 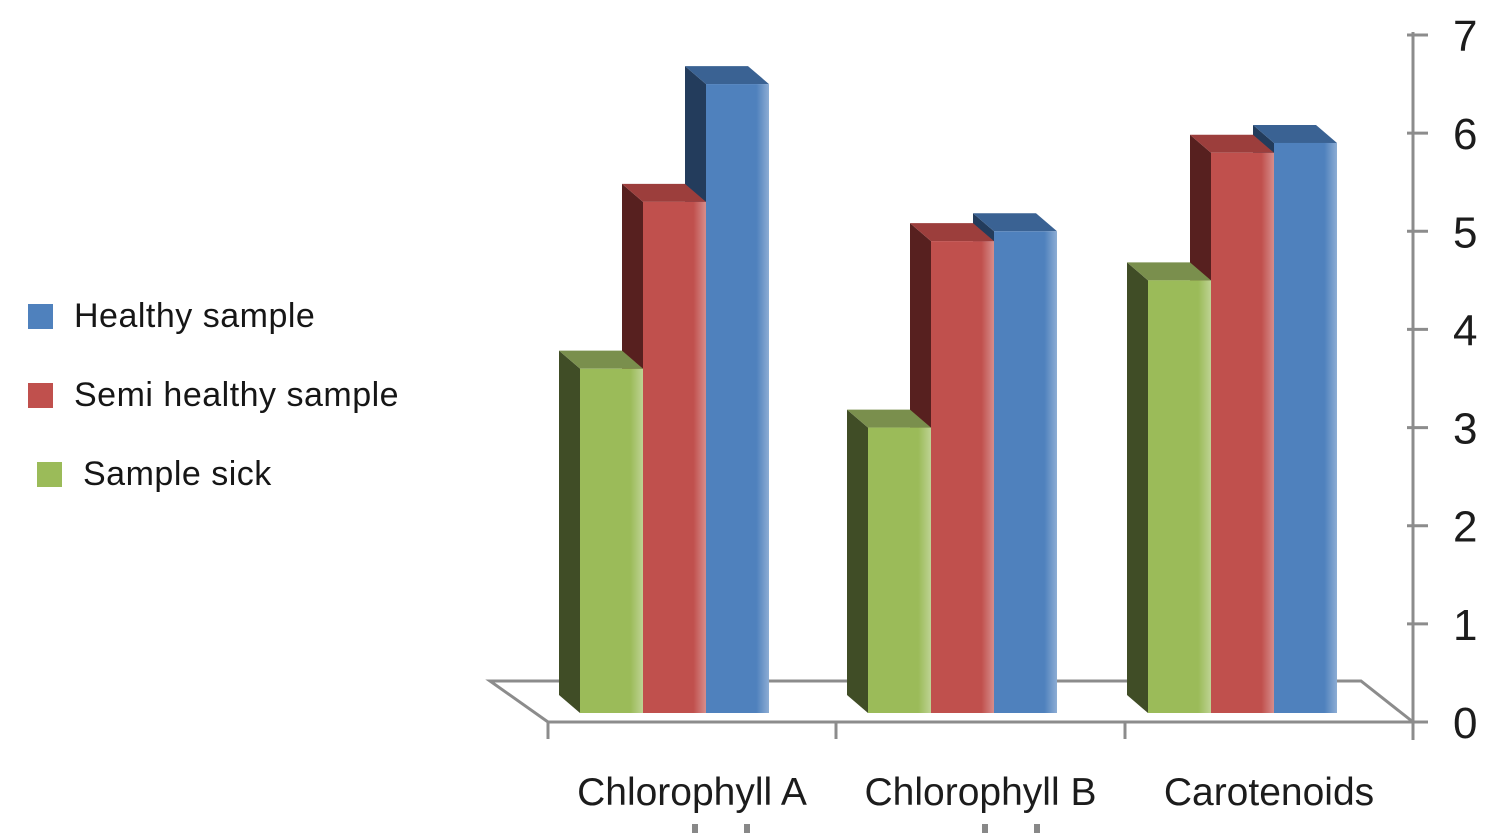 I want to click on legend-label: Healthy sample, so click(x=195, y=316).